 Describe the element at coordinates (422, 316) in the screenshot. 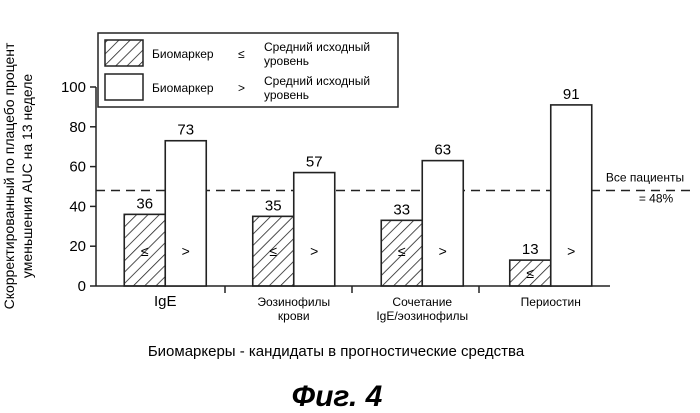

I see `category-label-line: IgE/эозинофилы` at that location.